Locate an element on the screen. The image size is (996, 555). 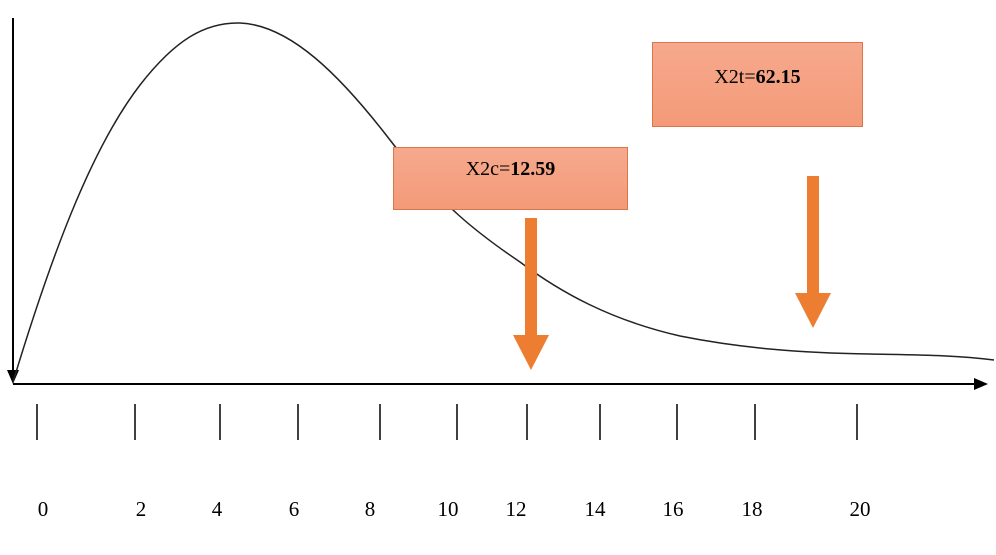
x2c-callout-box: X2c= 12.59 is located at coordinates (510, 178).